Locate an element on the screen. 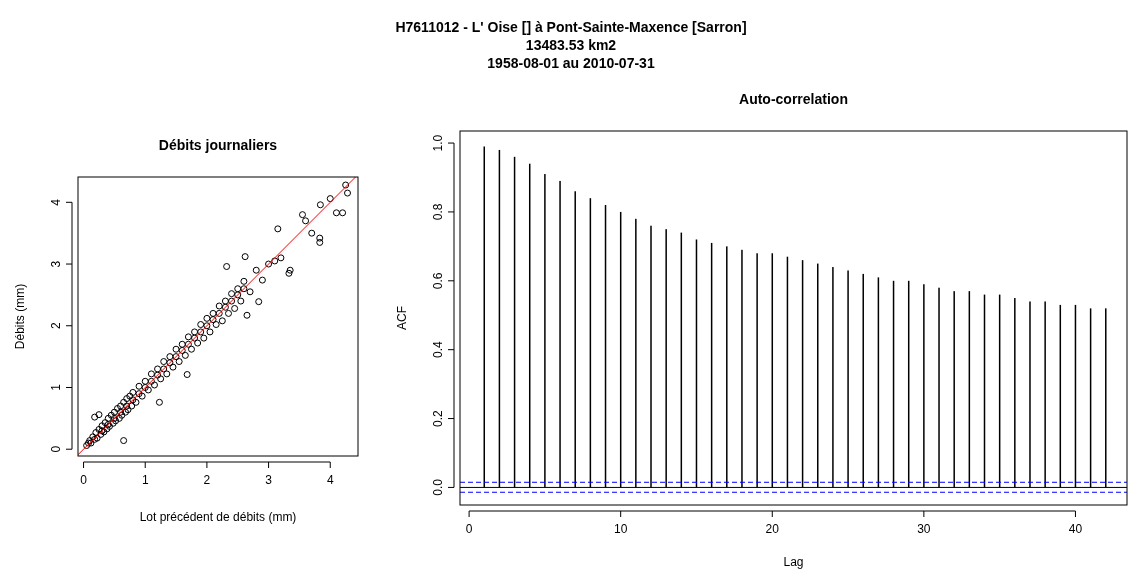 Image resolution: width=1142 pixels, height=581 pixels. y-tick-label: 0 is located at coordinates (56, 449).